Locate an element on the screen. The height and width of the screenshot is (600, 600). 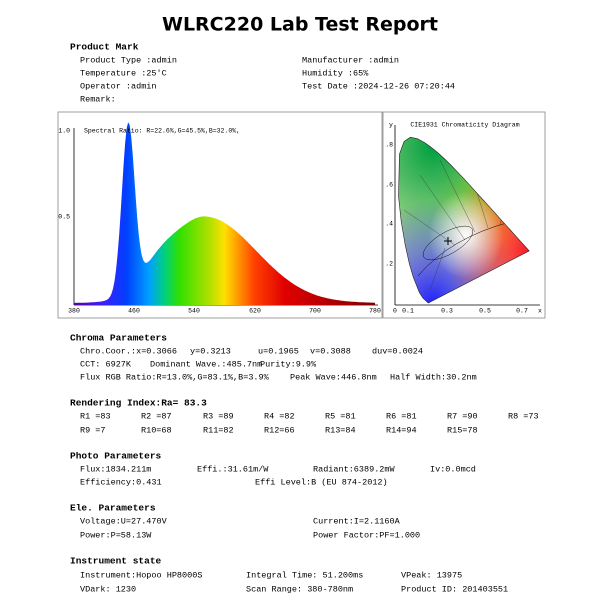
field: Current:I=2.1160A is located at coordinates (357, 521).